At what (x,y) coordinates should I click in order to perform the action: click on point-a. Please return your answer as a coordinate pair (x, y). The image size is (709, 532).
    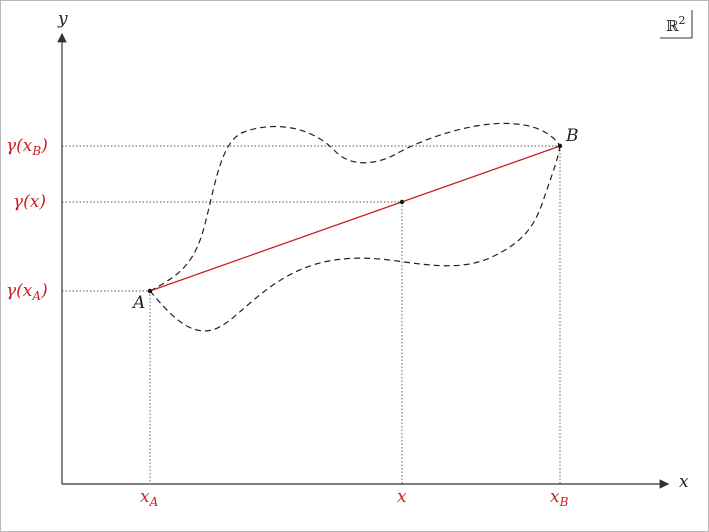
    Looking at the image, I should click on (150, 291).